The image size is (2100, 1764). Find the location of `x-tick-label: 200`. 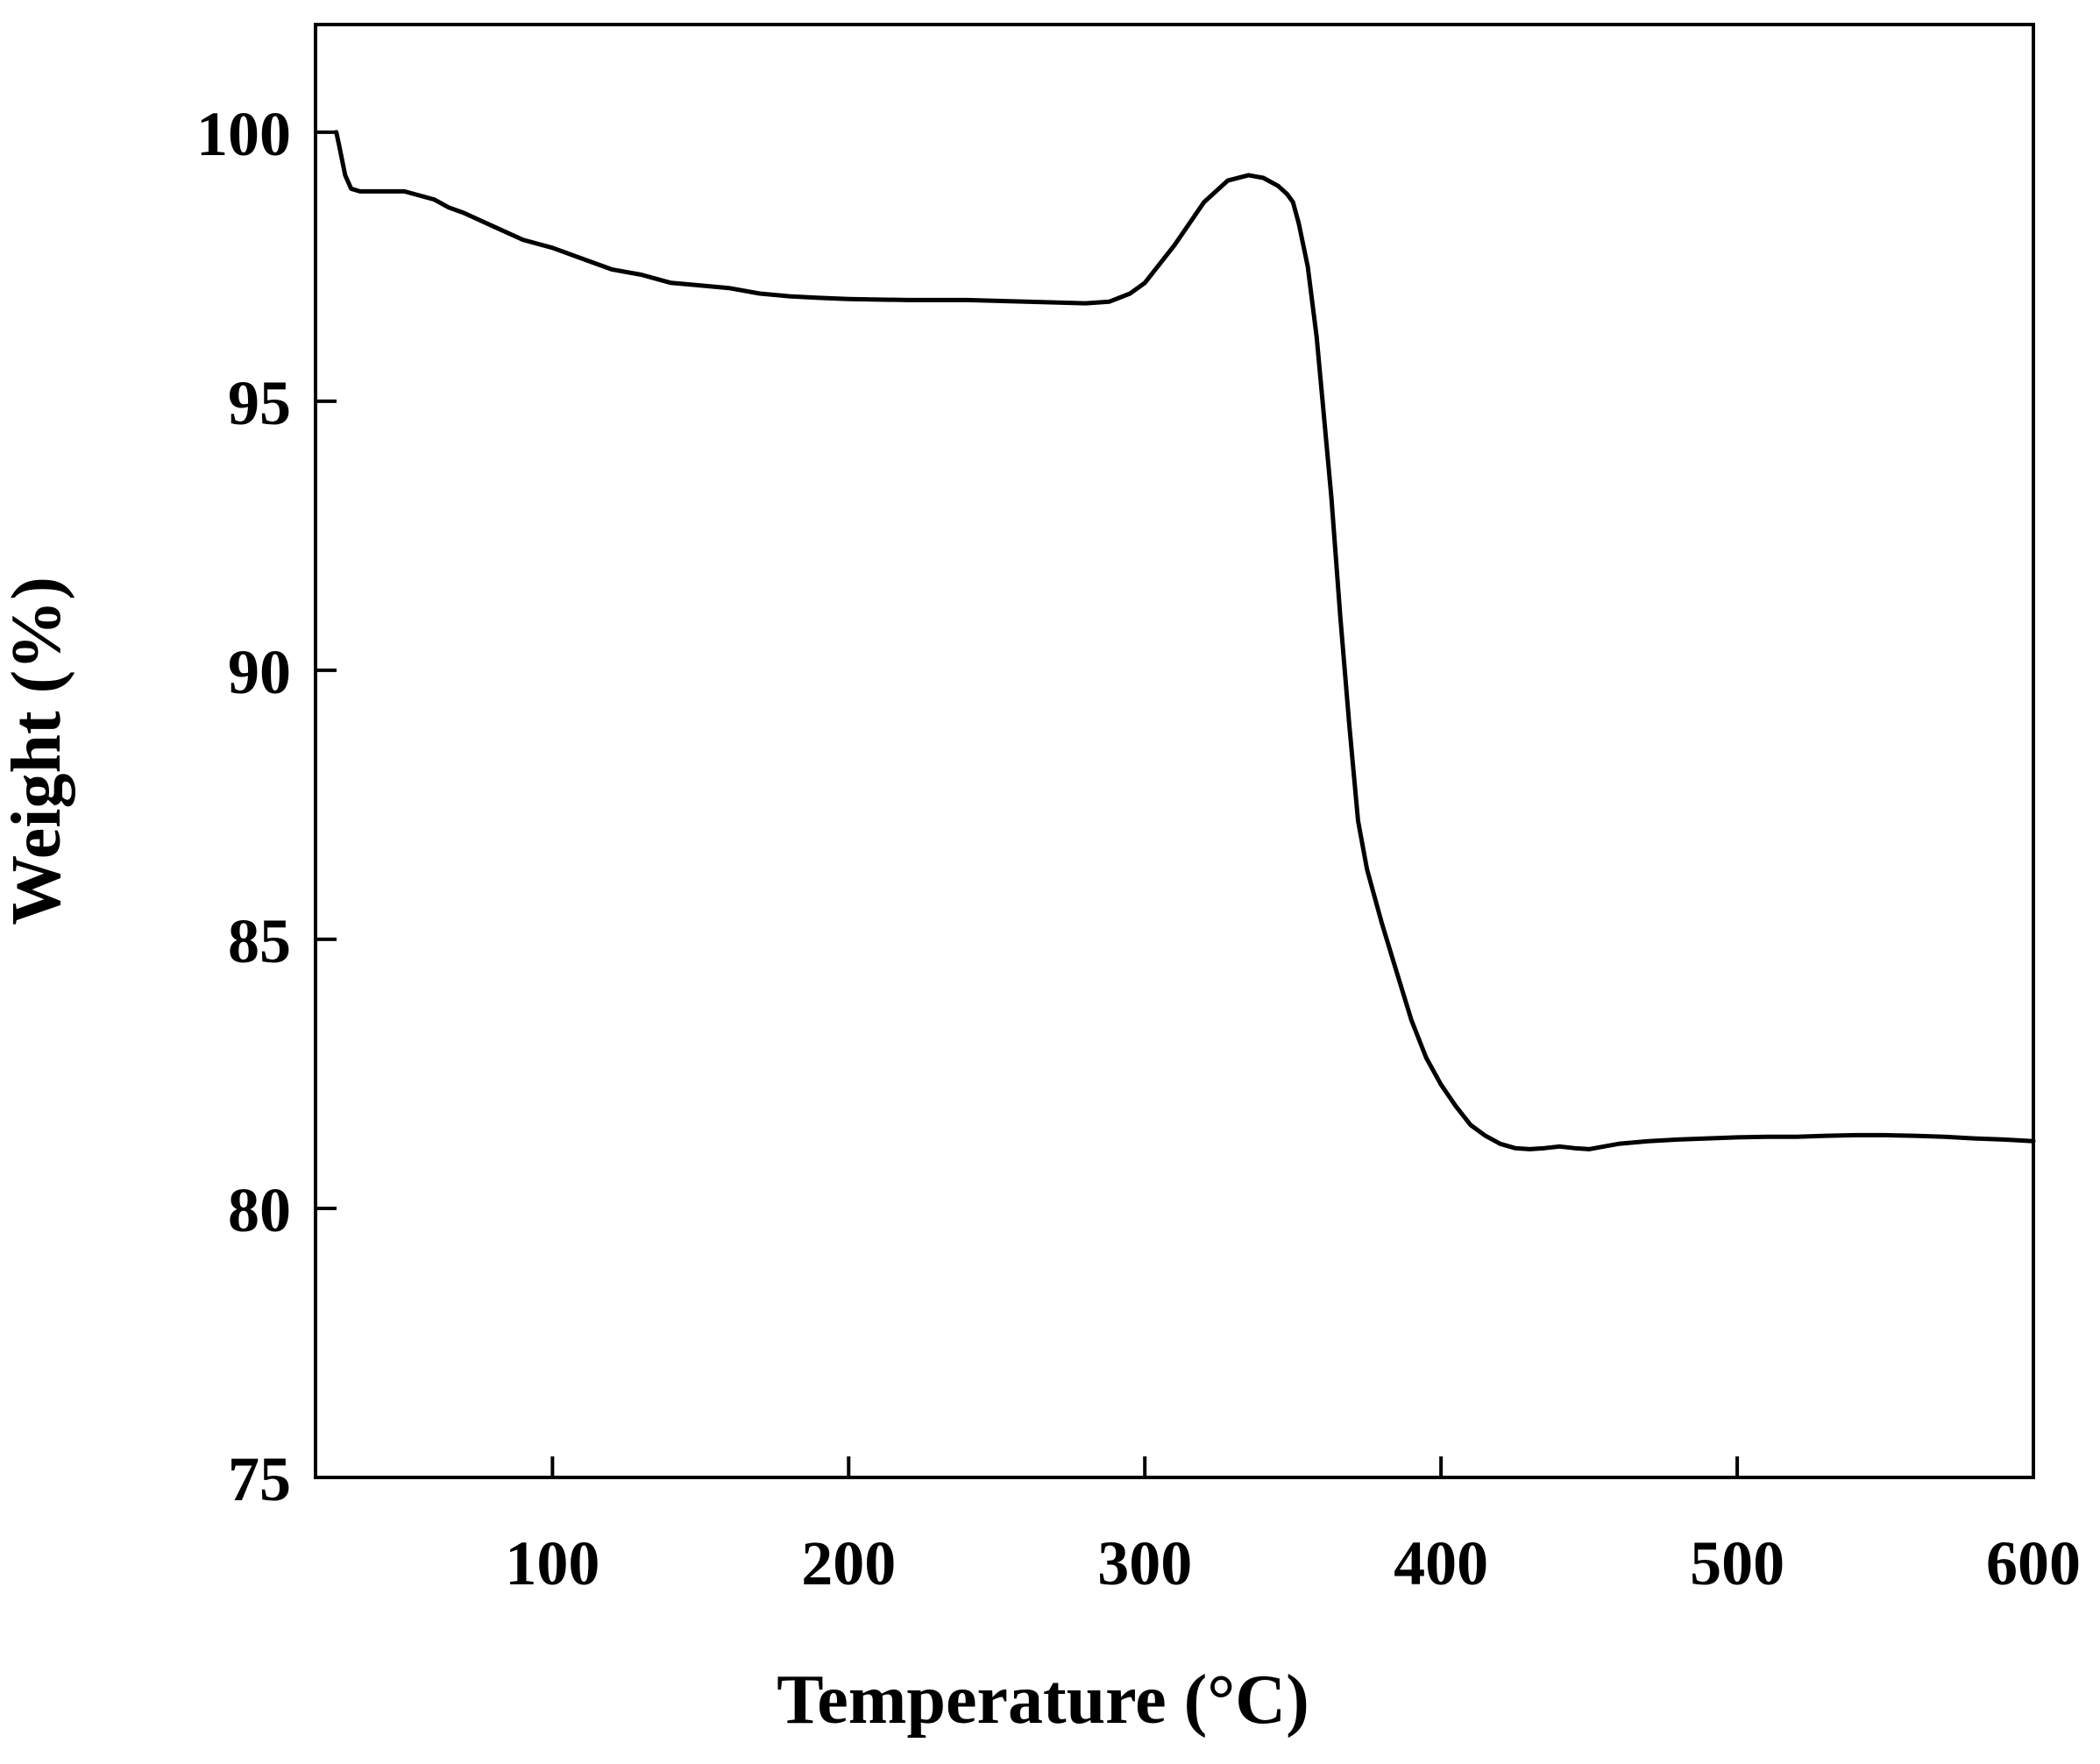

x-tick-label: 200 is located at coordinates (848, 1563).